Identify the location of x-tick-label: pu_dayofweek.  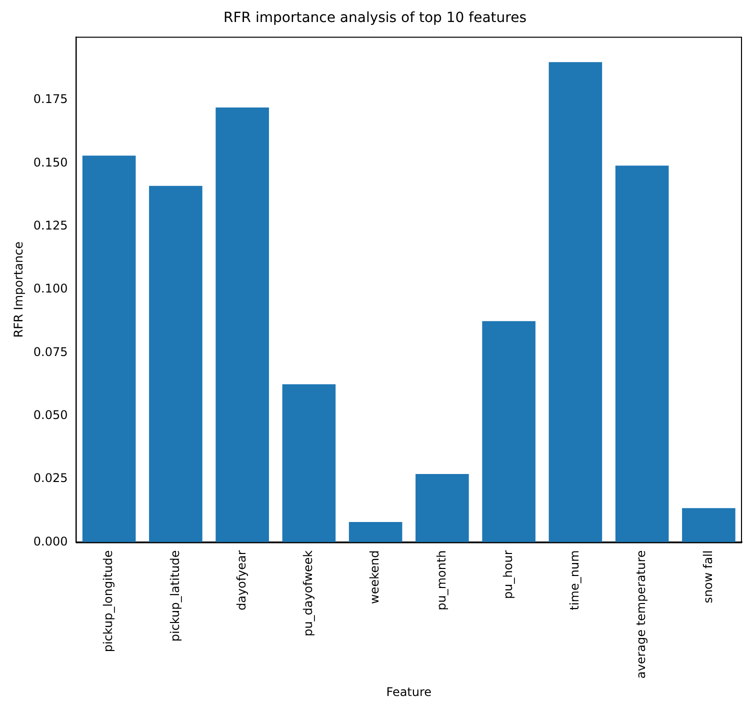
(308, 593).